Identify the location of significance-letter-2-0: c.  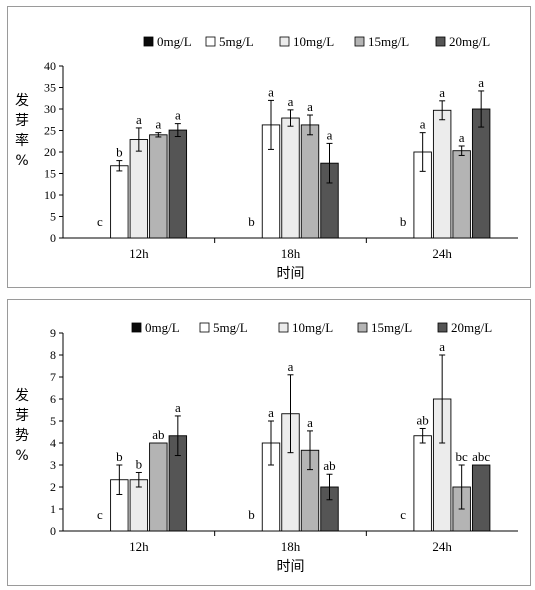
(403, 514).